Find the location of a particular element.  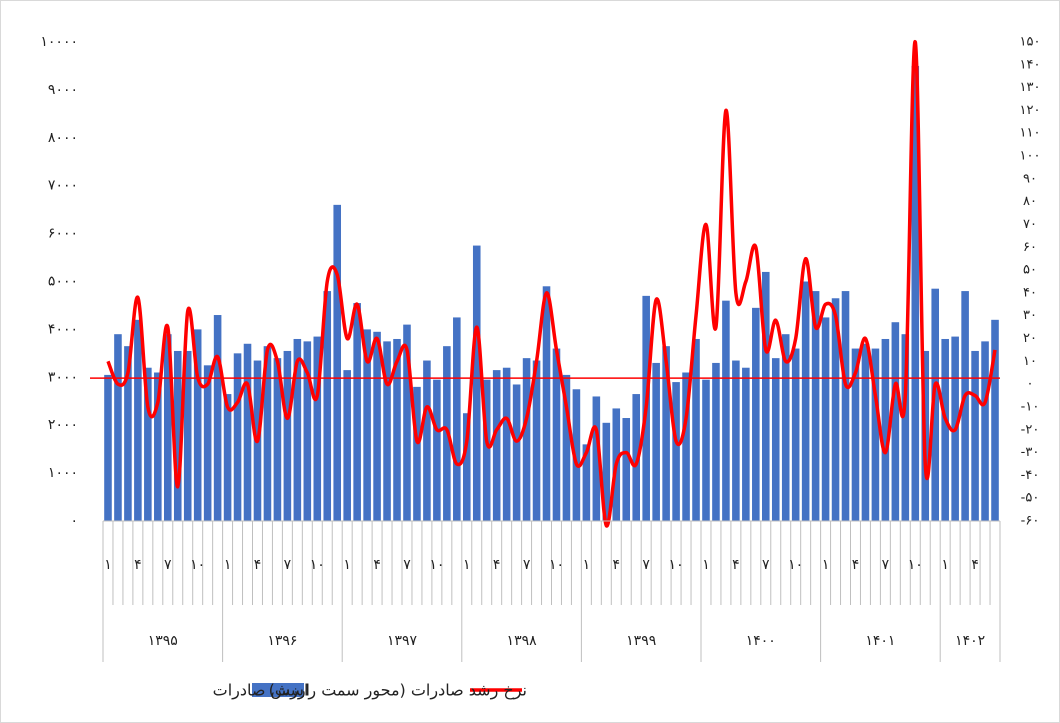

legend-swatch is located at coordinates (278, 690).